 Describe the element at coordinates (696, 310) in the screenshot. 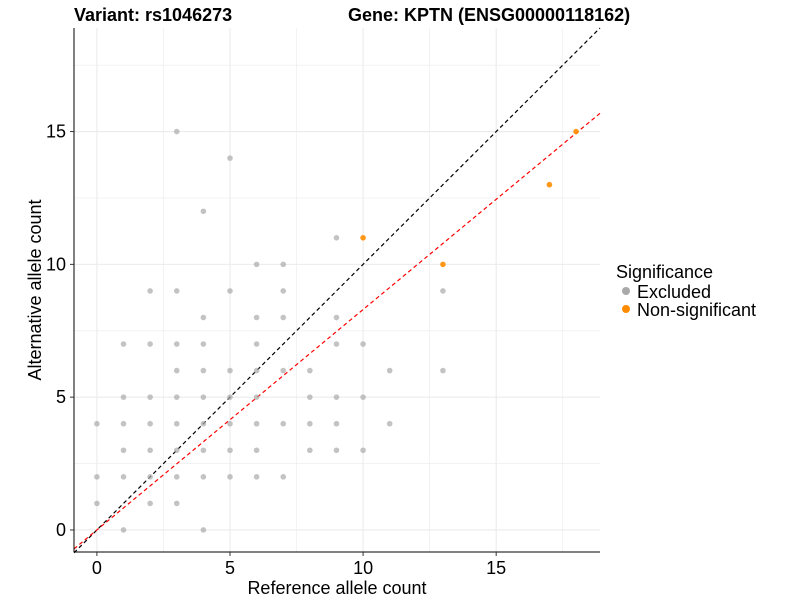

I see `legend-label-non-significant: Non-significant` at that location.